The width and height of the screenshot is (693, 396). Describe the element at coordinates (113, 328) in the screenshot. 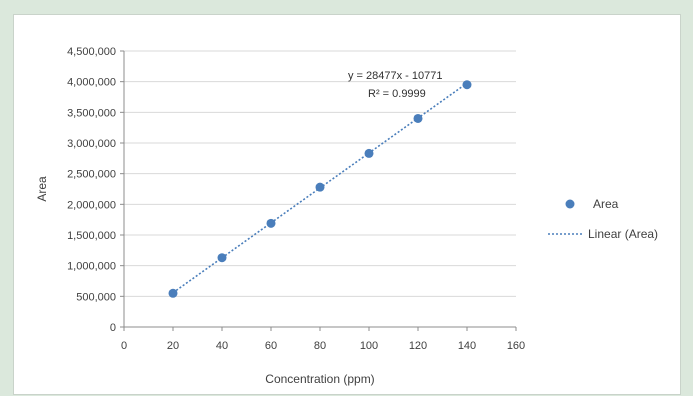

I see `y-tick-label: 0` at that location.